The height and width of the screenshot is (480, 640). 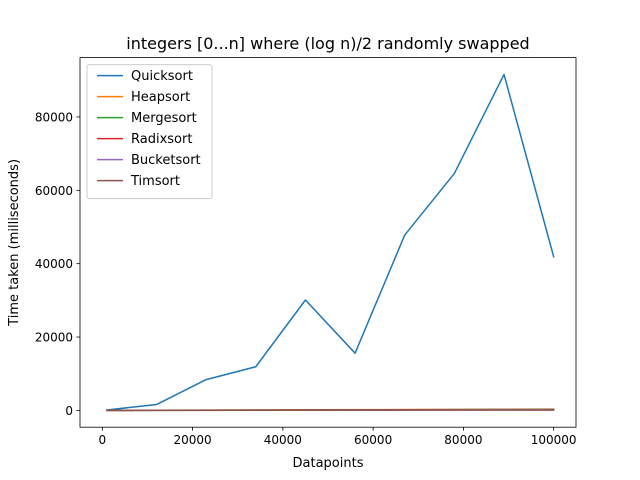 What do you see at coordinates (164, 118) in the screenshot?
I see `legend-label-mergesort: Mergesort` at bounding box center [164, 118].